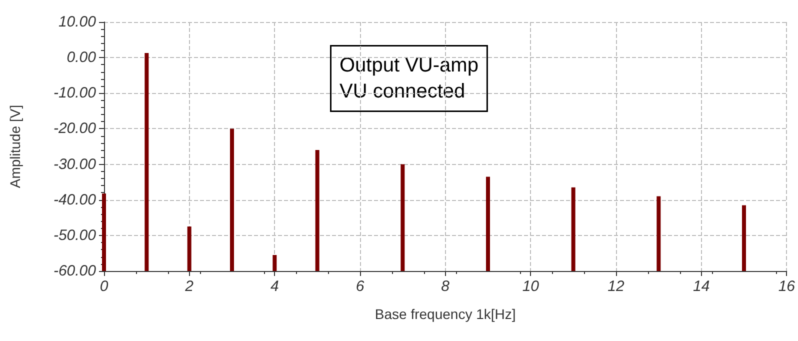 This screenshot has width=798, height=341. What do you see at coordinates (15, 146) in the screenshot?
I see `y-axis-title: Amplitude [V]` at bounding box center [15, 146].